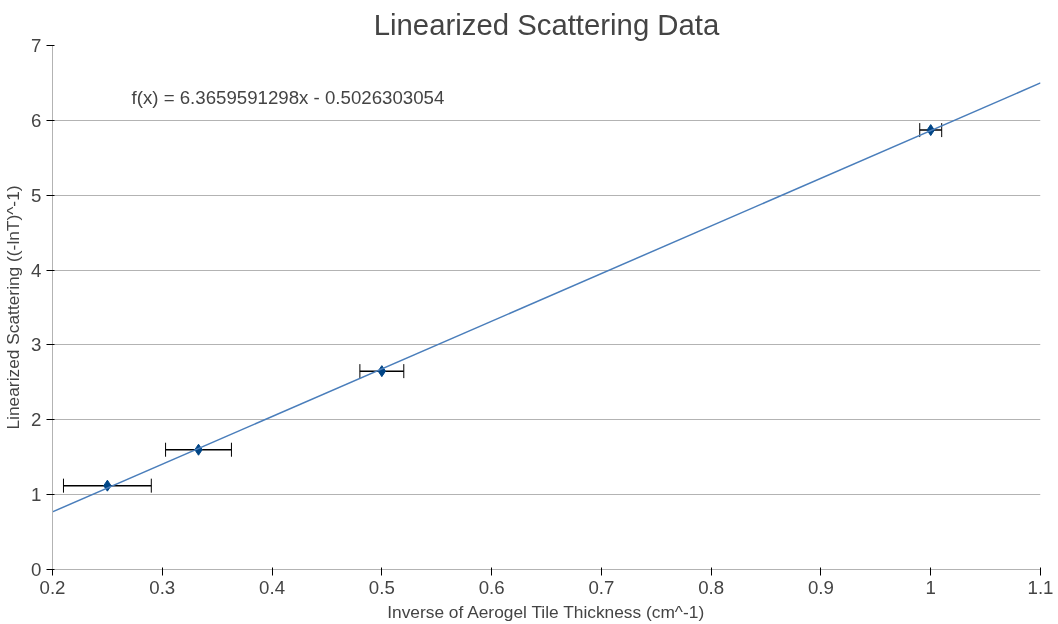 The width and height of the screenshot is (1058, 624). I want to click on x-tick-label: 0.8, so click(711, 587).